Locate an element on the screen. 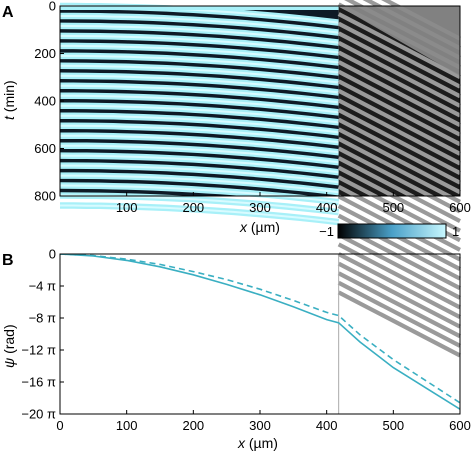 The height and width of the screenshot is (453, 474). colorbar-max-label: 1 is located at coordinates (455, 231).